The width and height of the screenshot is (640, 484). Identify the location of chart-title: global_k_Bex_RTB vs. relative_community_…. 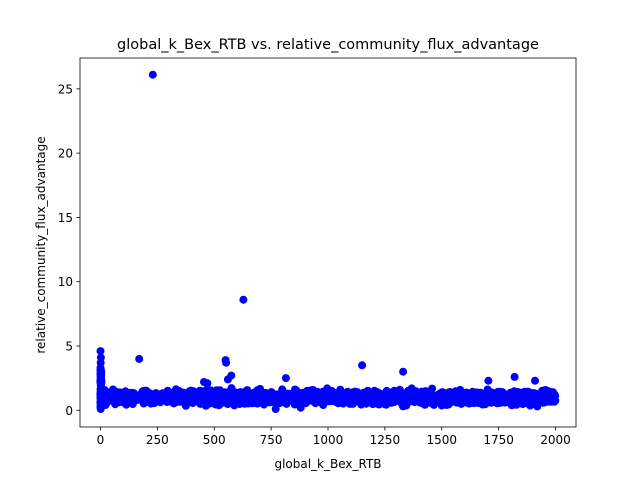
(328, 45).